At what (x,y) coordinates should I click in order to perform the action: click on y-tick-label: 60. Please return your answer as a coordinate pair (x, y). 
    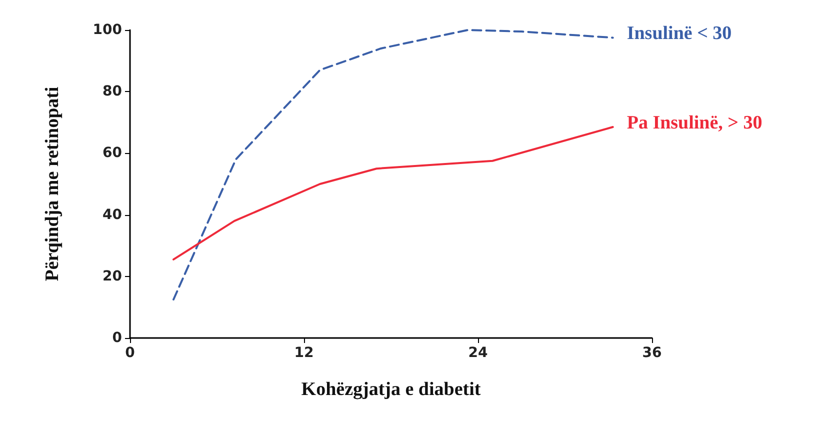
    Looking at the image, I should click on (112, 153).